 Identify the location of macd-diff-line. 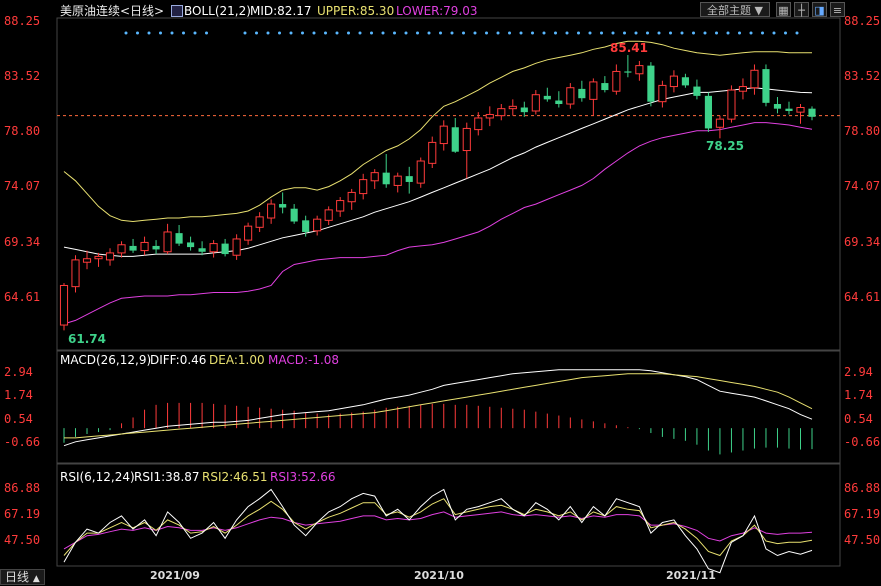
(438, 408).